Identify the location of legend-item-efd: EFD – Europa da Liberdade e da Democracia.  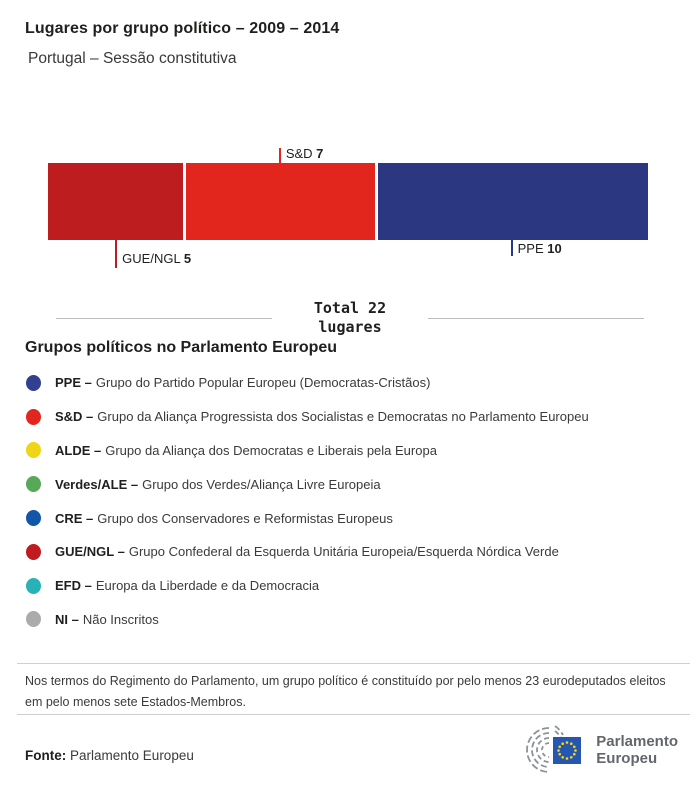
(354, 586).